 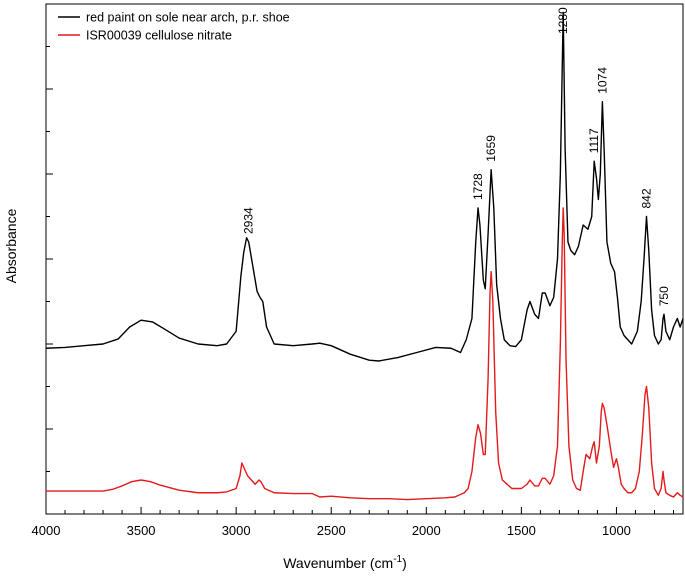 What do you see at coordinates (426, 530) in the screenshot?
I see `x-tick-label: 2000` at bounding box center [426, 530].